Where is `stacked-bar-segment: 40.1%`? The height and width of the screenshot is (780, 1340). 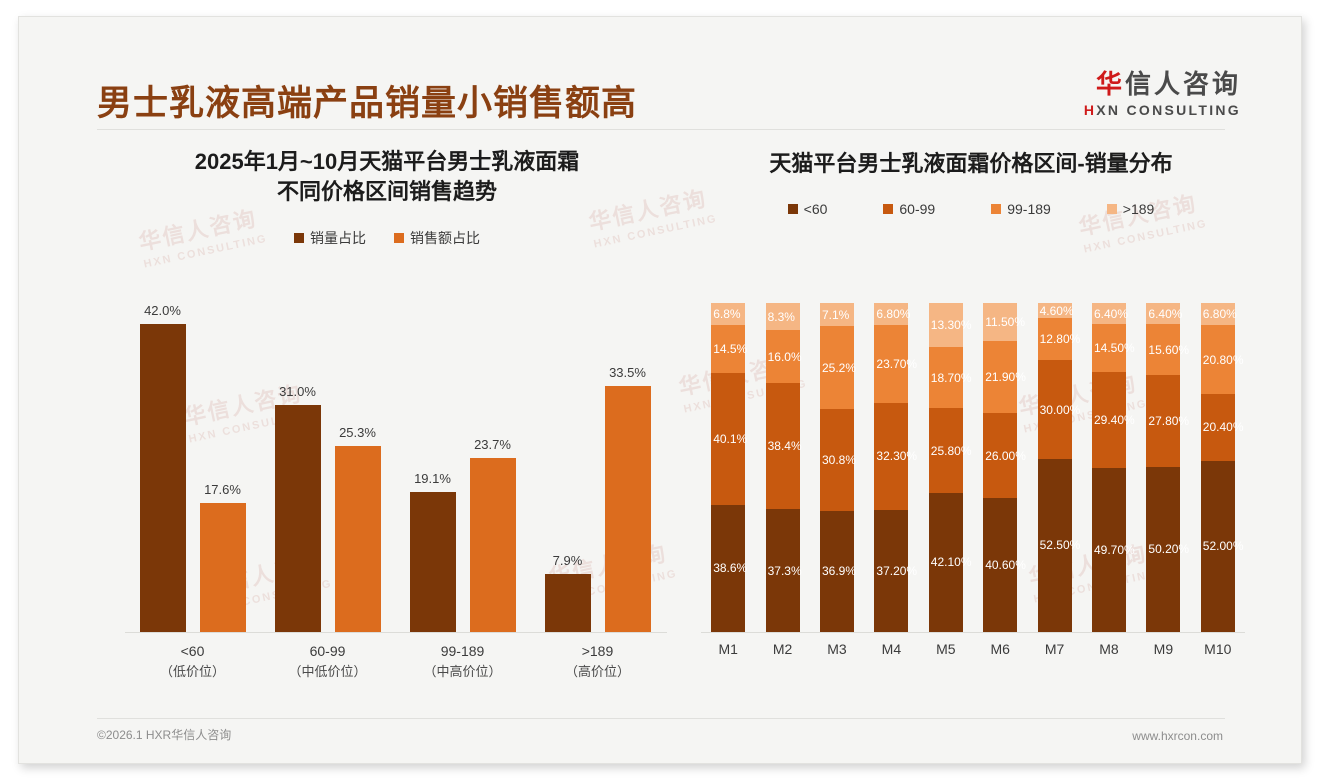
stacked-bar-segment: 40.1% is located at coordinates (729, 439).